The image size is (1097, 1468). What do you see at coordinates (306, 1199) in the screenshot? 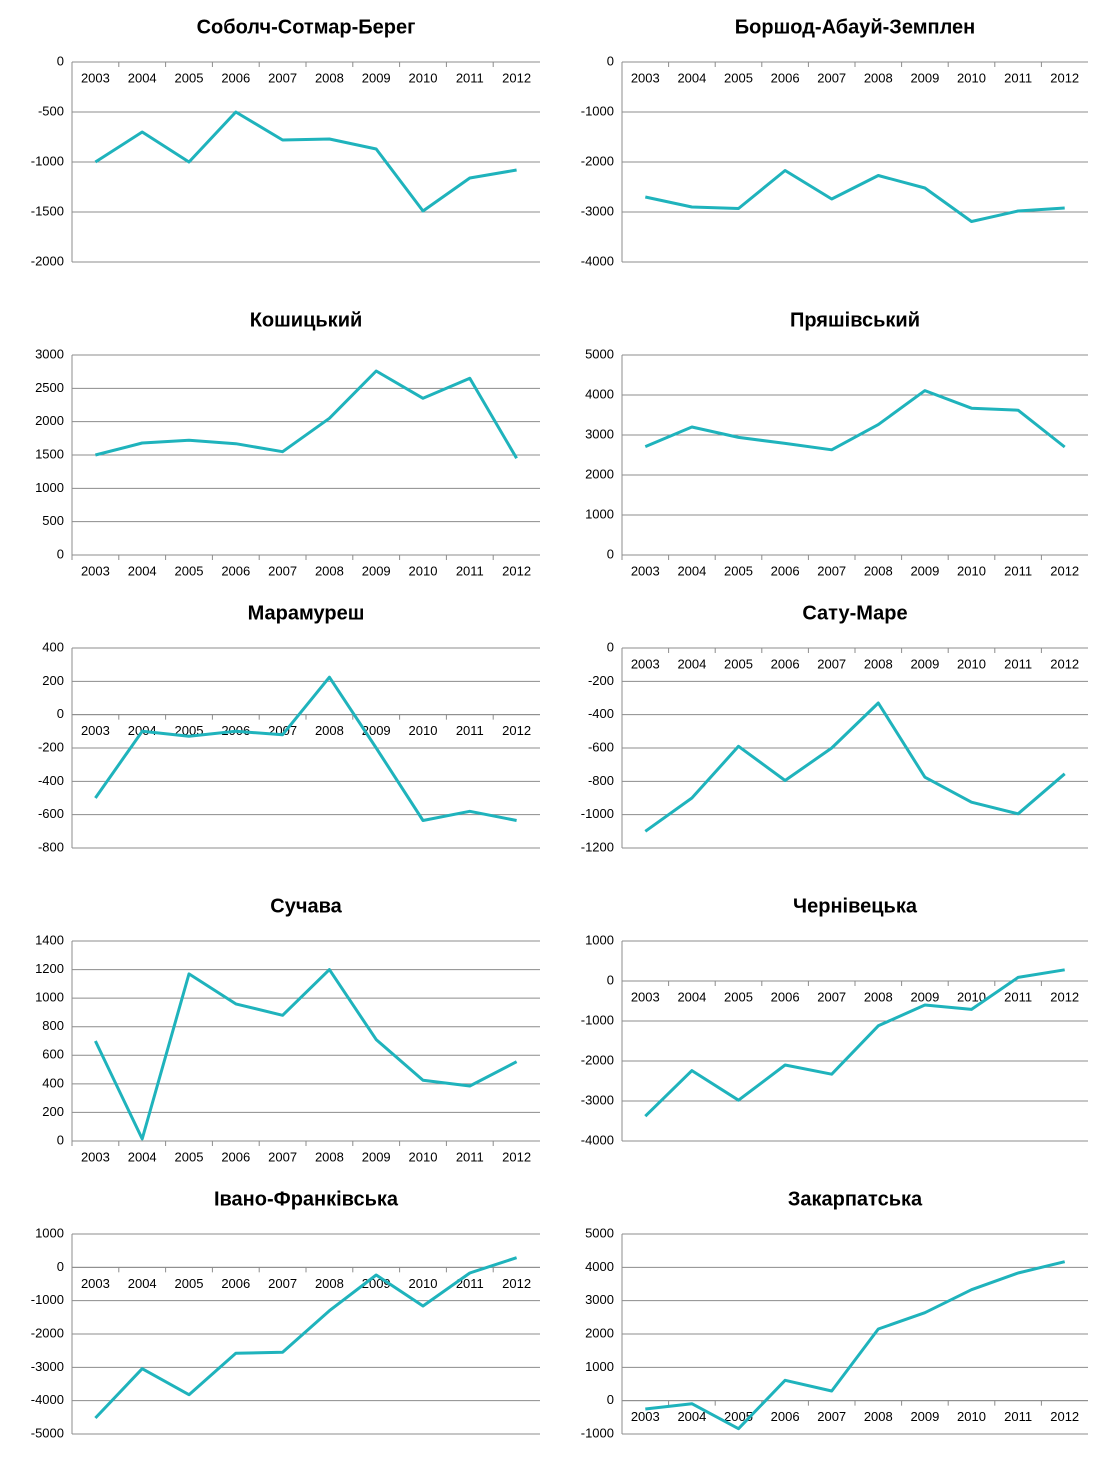
I see `chart-title: Івано-Франківська` at bounding box center [306, 1199].